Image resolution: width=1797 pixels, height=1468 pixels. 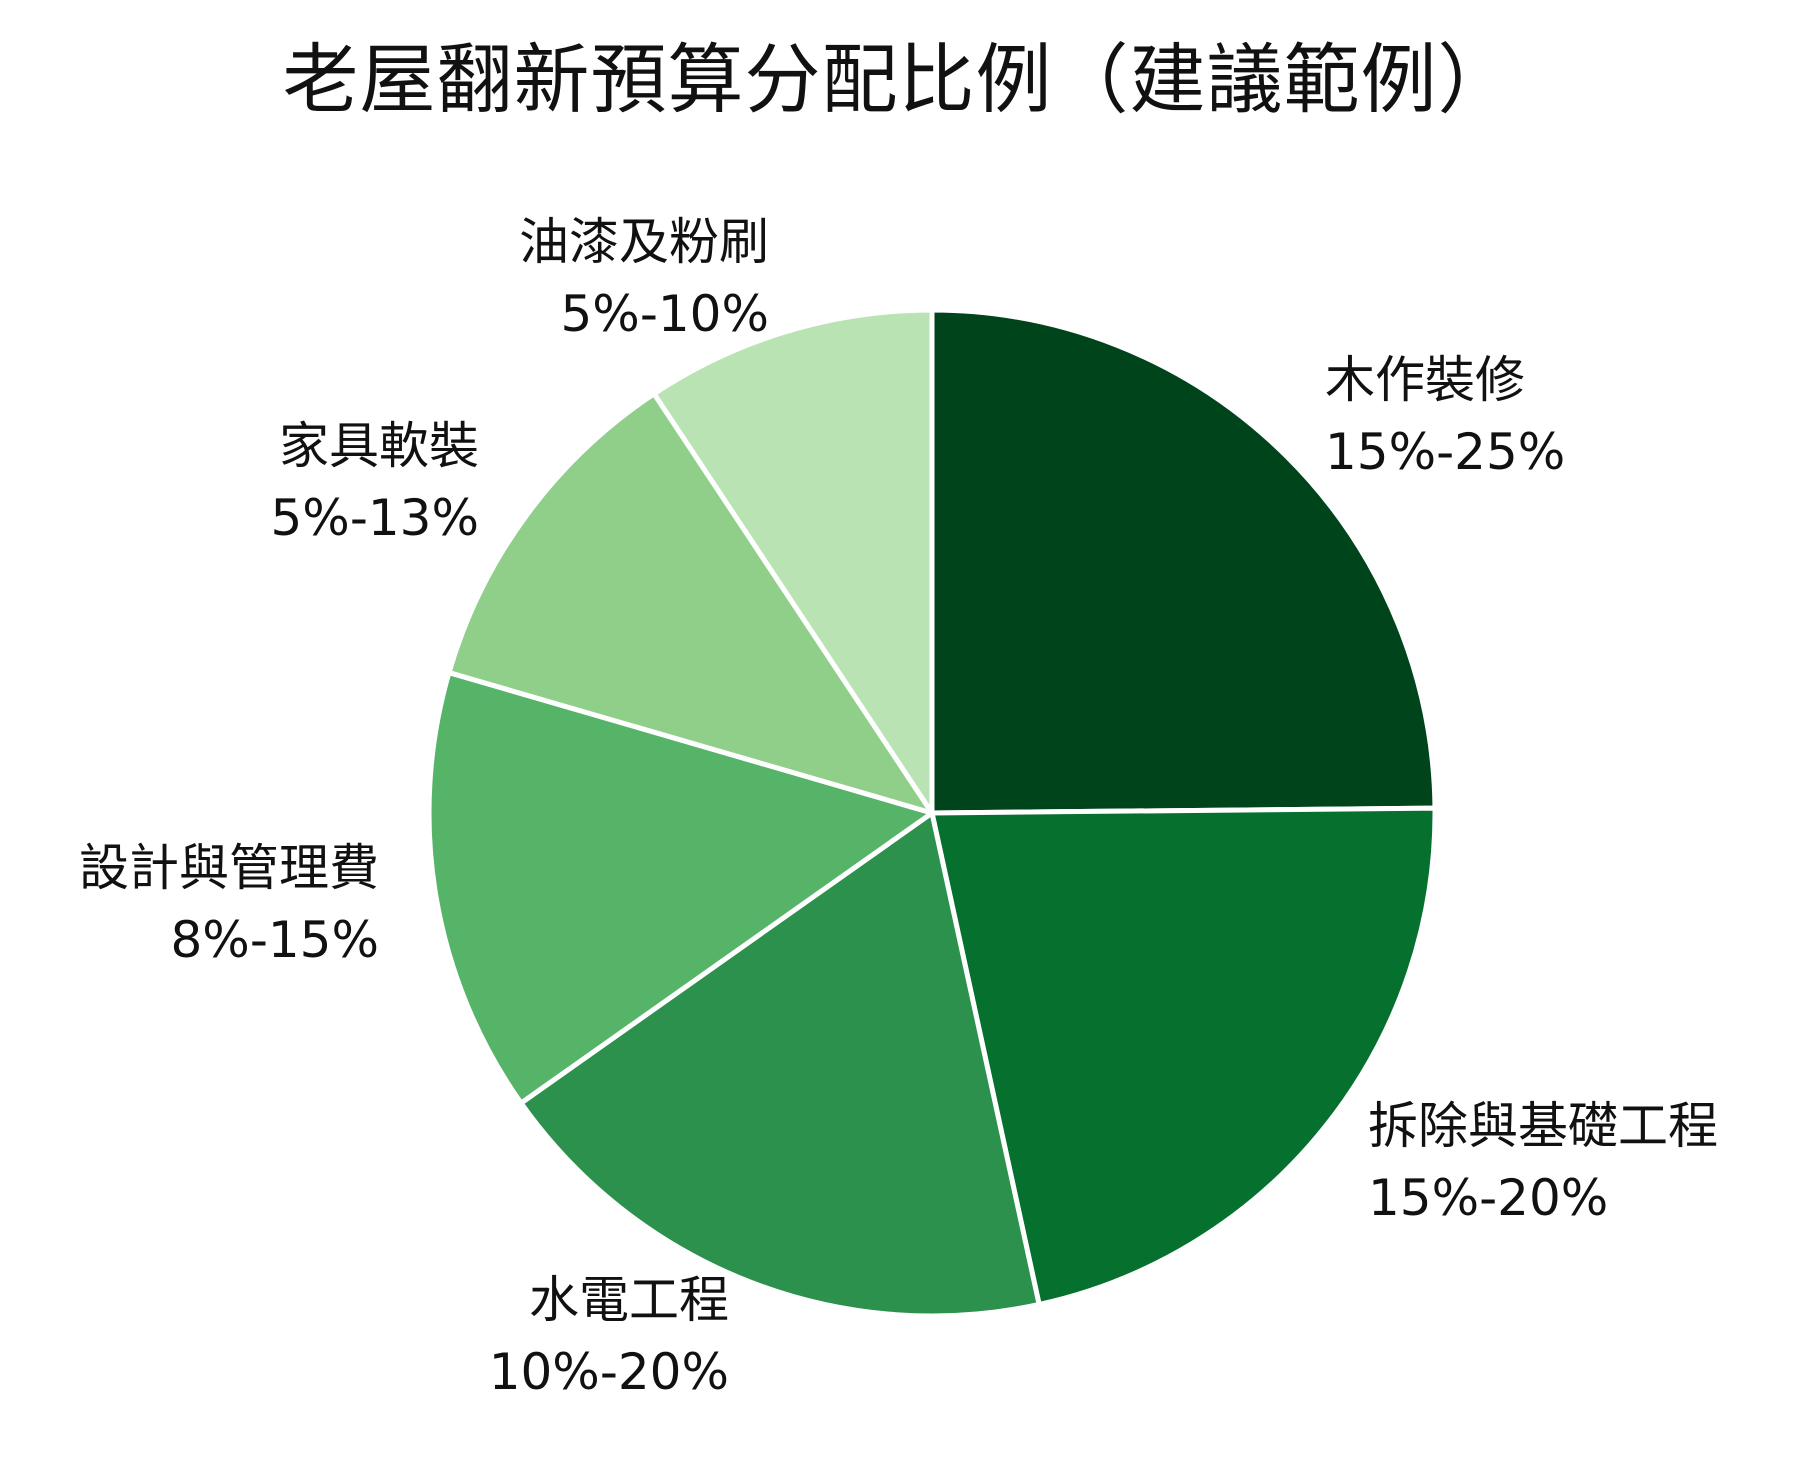 What do you see at coordinates (608, 1372) in the screenshot?
I see `slice-label-range: 10%-20%` at bounding box center [608, 1372].